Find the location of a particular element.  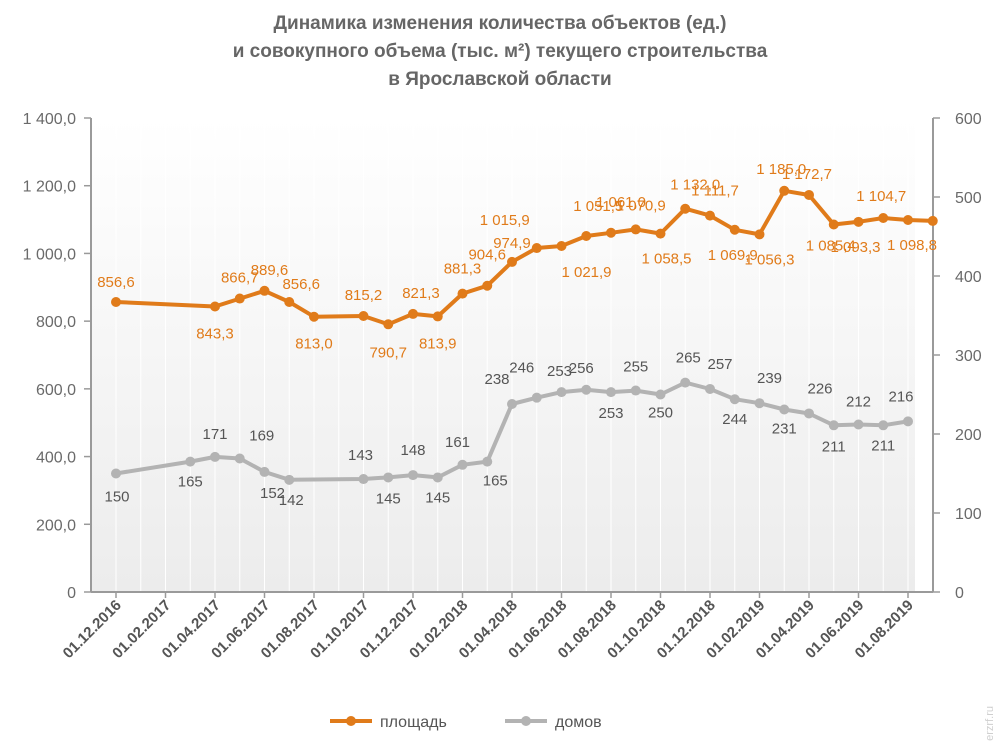

houses-data-label: 169 is located at coordinates (261, 435).